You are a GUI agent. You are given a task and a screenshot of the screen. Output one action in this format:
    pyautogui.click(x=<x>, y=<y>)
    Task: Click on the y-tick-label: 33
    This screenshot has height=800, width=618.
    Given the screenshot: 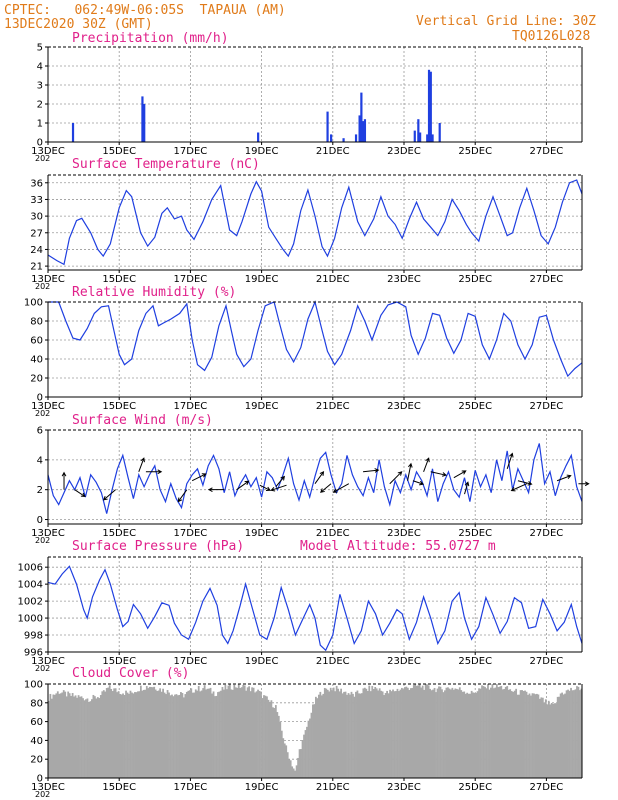 What is the action you would take?
    pyautogui.click(x=36, y=200)
    